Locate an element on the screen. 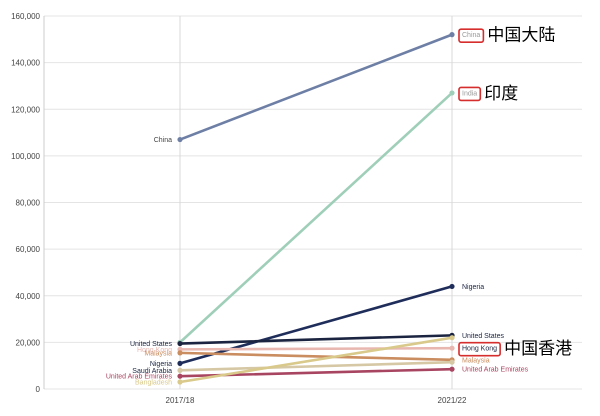 The width and height of the screenshot is (600, 416). point-end-bangladesh is located at coordinates (452, 338).